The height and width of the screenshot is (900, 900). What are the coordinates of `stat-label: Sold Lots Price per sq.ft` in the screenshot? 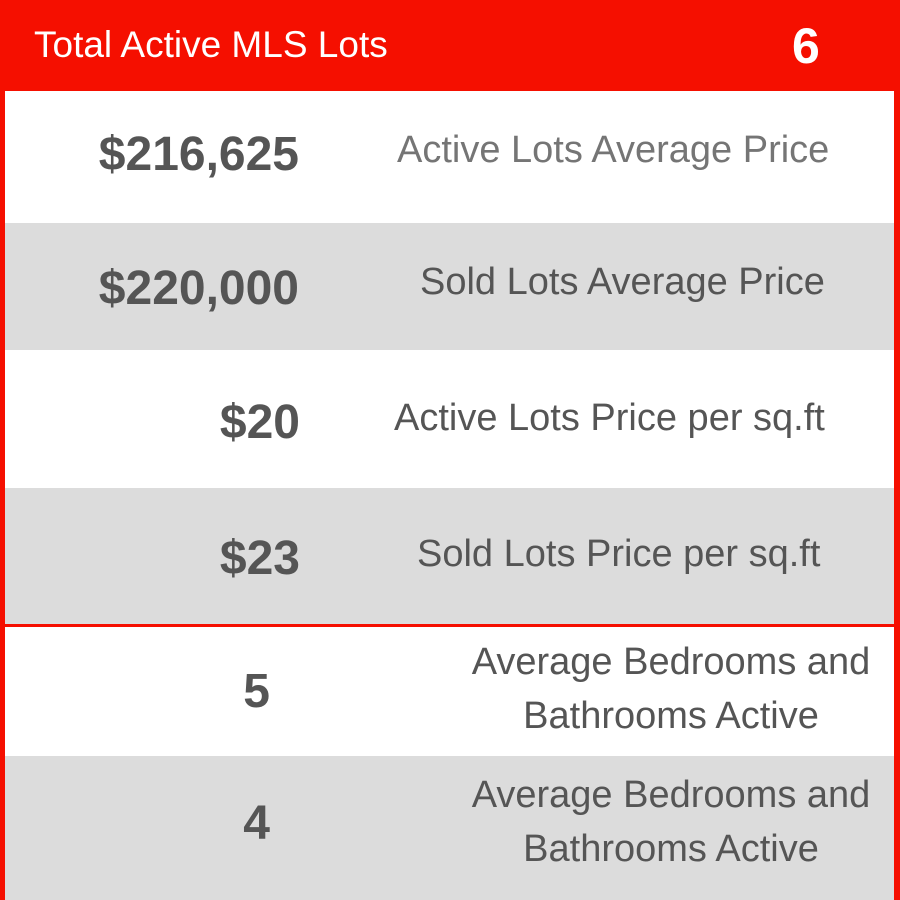 It's located at (619, 554).